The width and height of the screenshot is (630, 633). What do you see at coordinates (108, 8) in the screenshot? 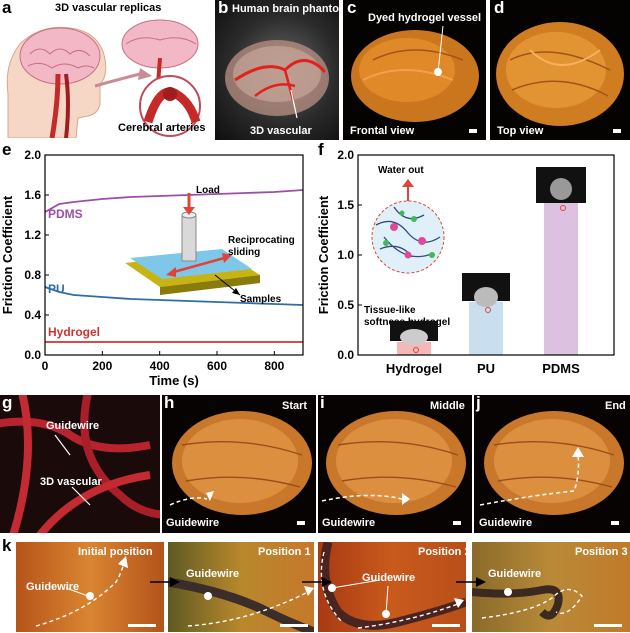
I see `panel-a-title: 3D vascular replicas` at bounding box center [108, 8].